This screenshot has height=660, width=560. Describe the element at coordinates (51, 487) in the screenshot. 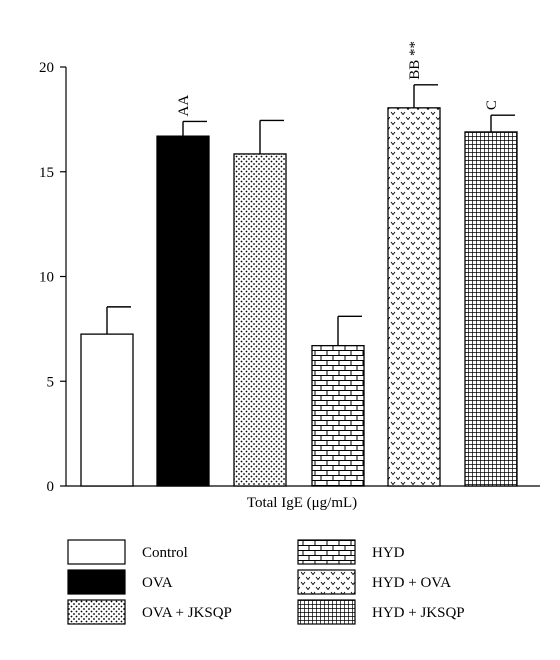

I see `y-tick-label: 0` at that location.